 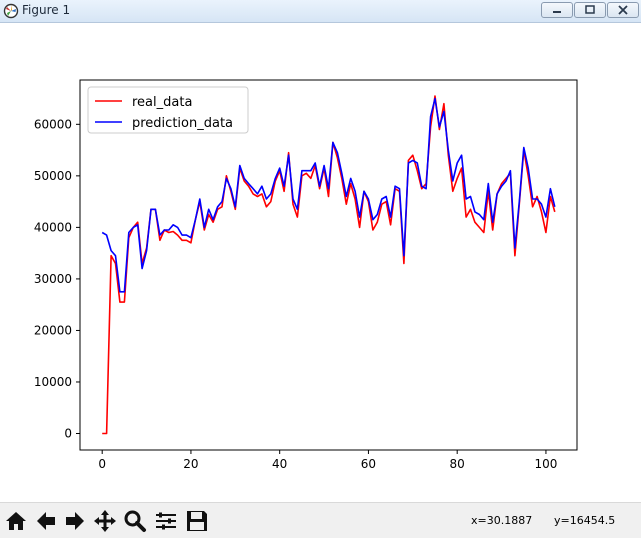 I want to click on x-tick-label: 20, so click(x=190, y=464).